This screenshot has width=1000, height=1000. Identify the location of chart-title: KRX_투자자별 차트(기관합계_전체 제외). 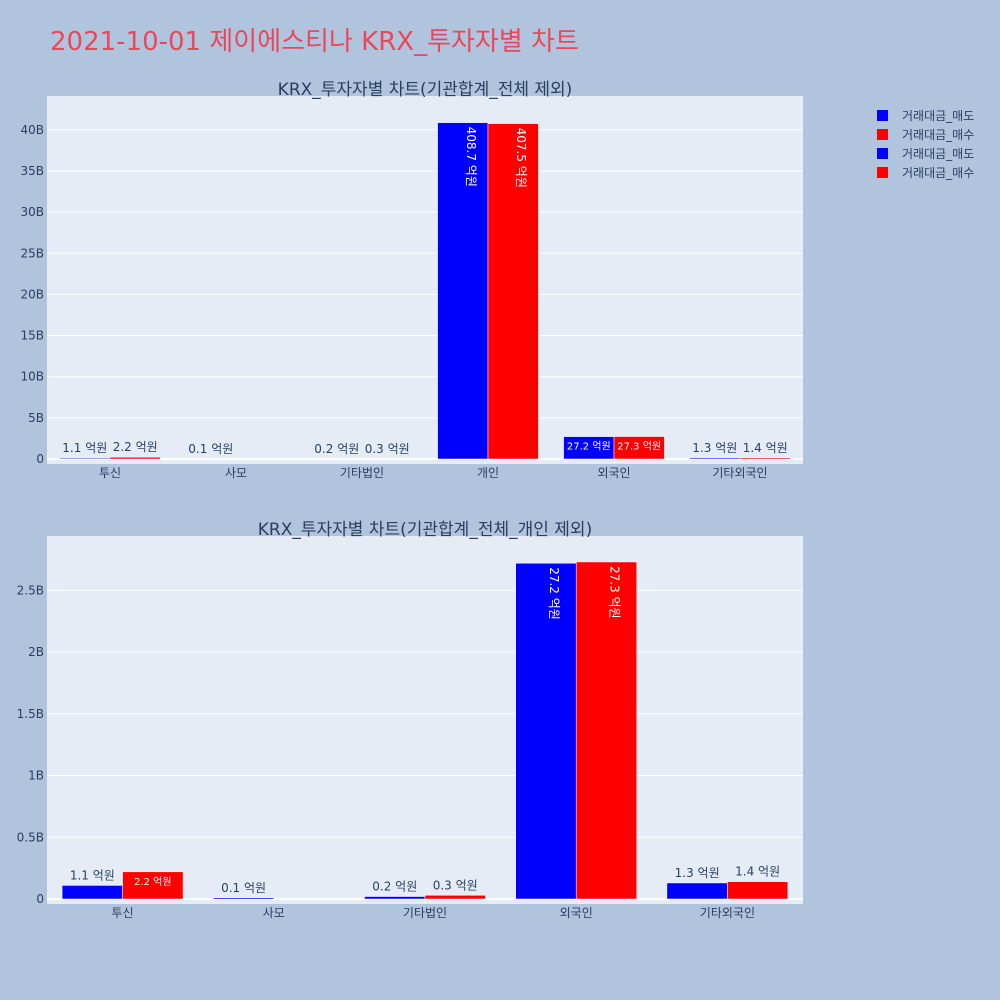
(425, 90).